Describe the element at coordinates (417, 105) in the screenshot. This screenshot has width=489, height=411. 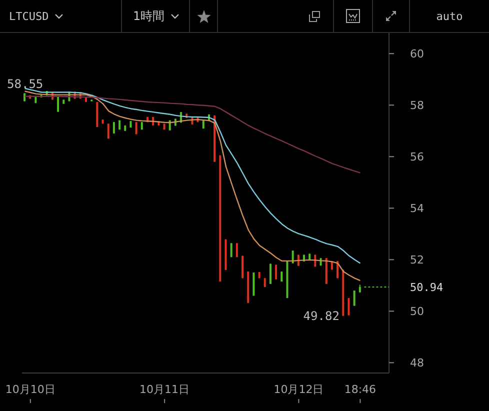
I see `y-tick-label: 58` at that location.